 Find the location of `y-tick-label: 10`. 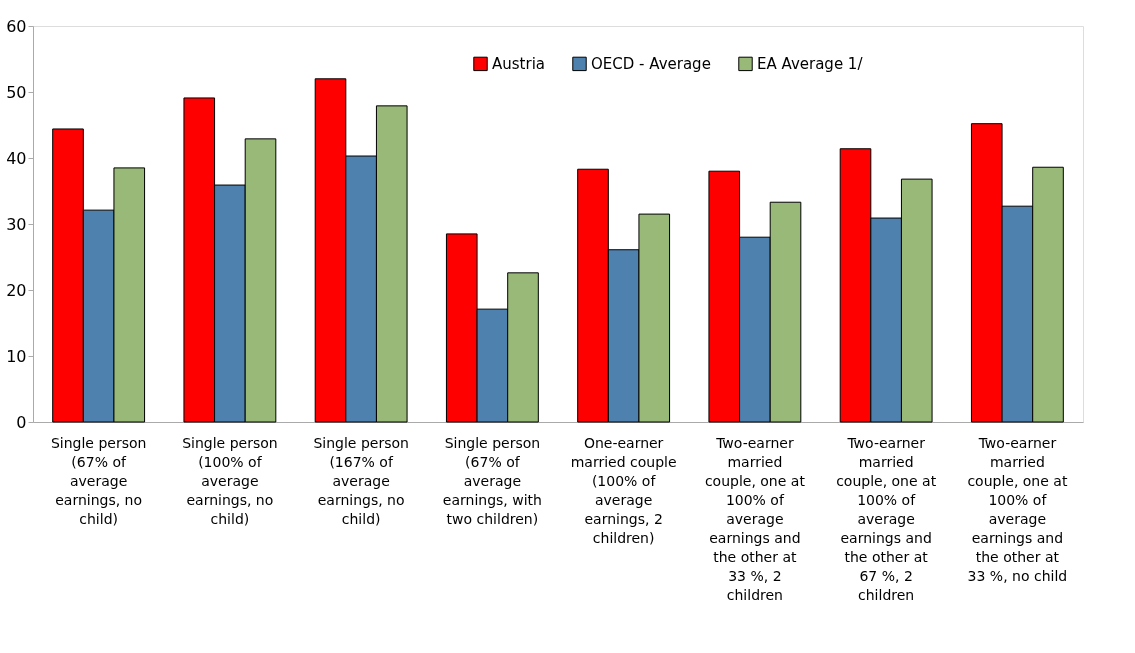

y-tick-label: 10 is located at coordinates (16, 356).